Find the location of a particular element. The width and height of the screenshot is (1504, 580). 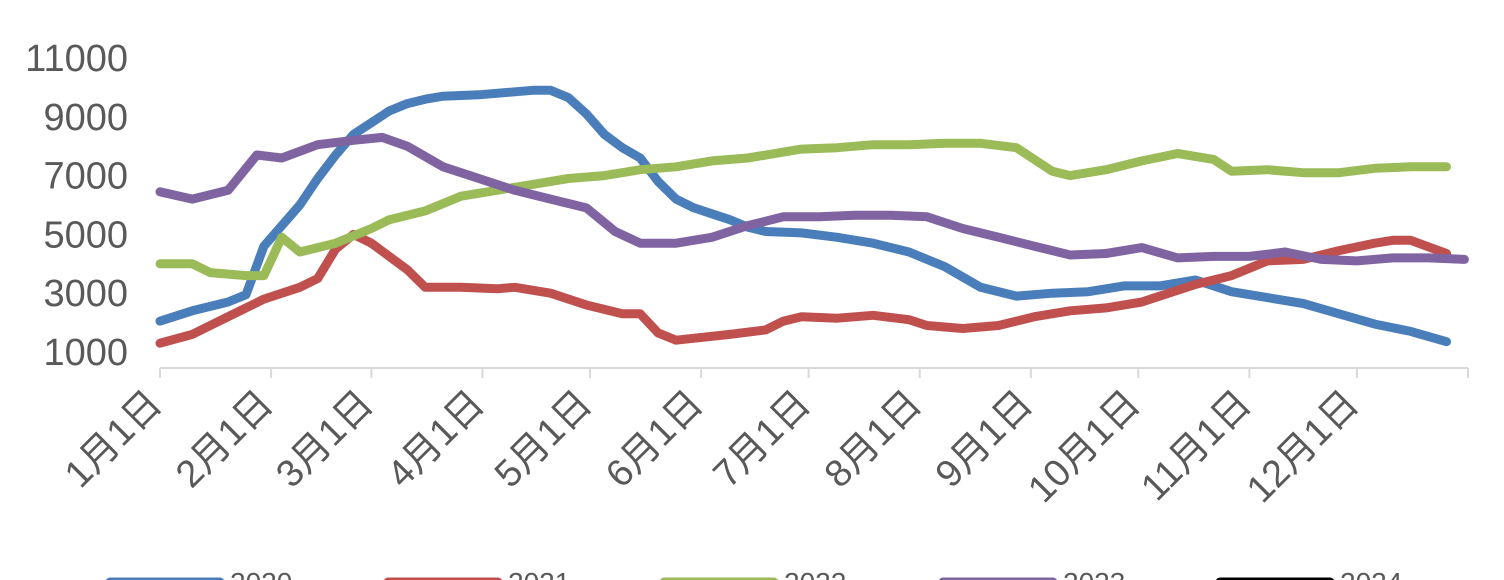

x-tick-label: 8月1日 is located at coordinates (873, 439).